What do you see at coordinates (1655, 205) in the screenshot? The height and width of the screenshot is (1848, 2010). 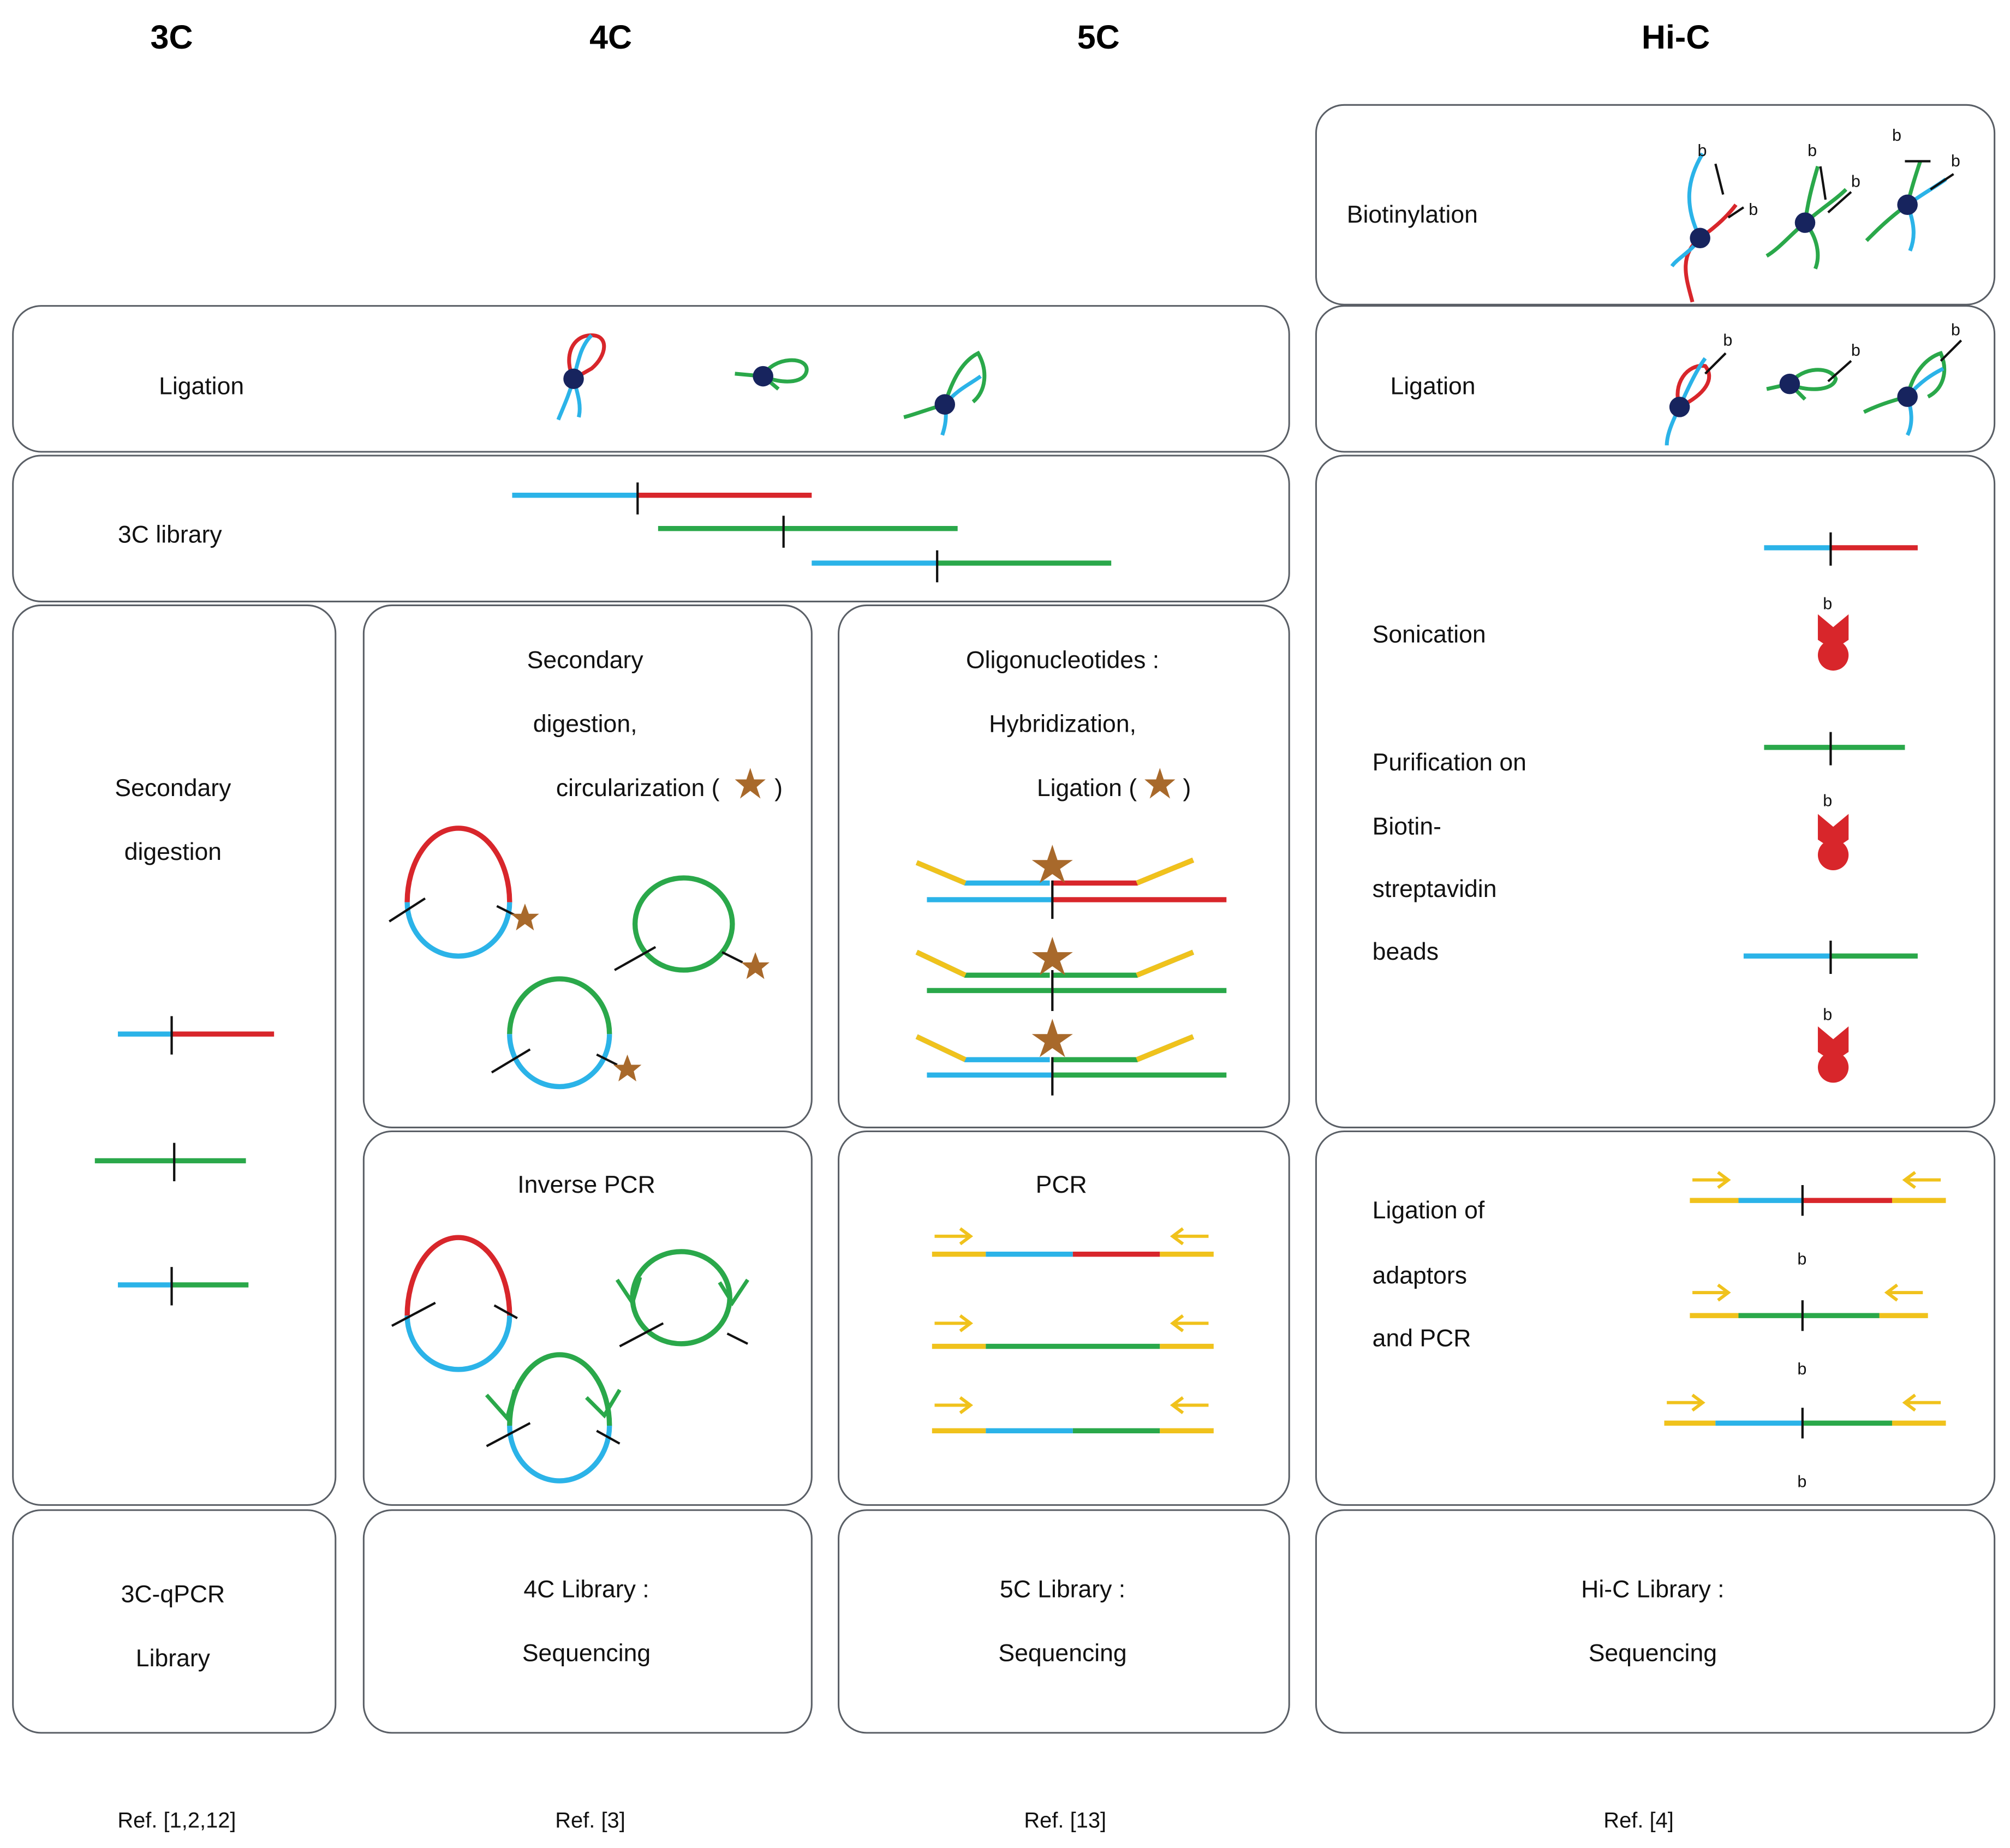 I see `hic-biotinylation-box` at bounding box center [1655, 205].